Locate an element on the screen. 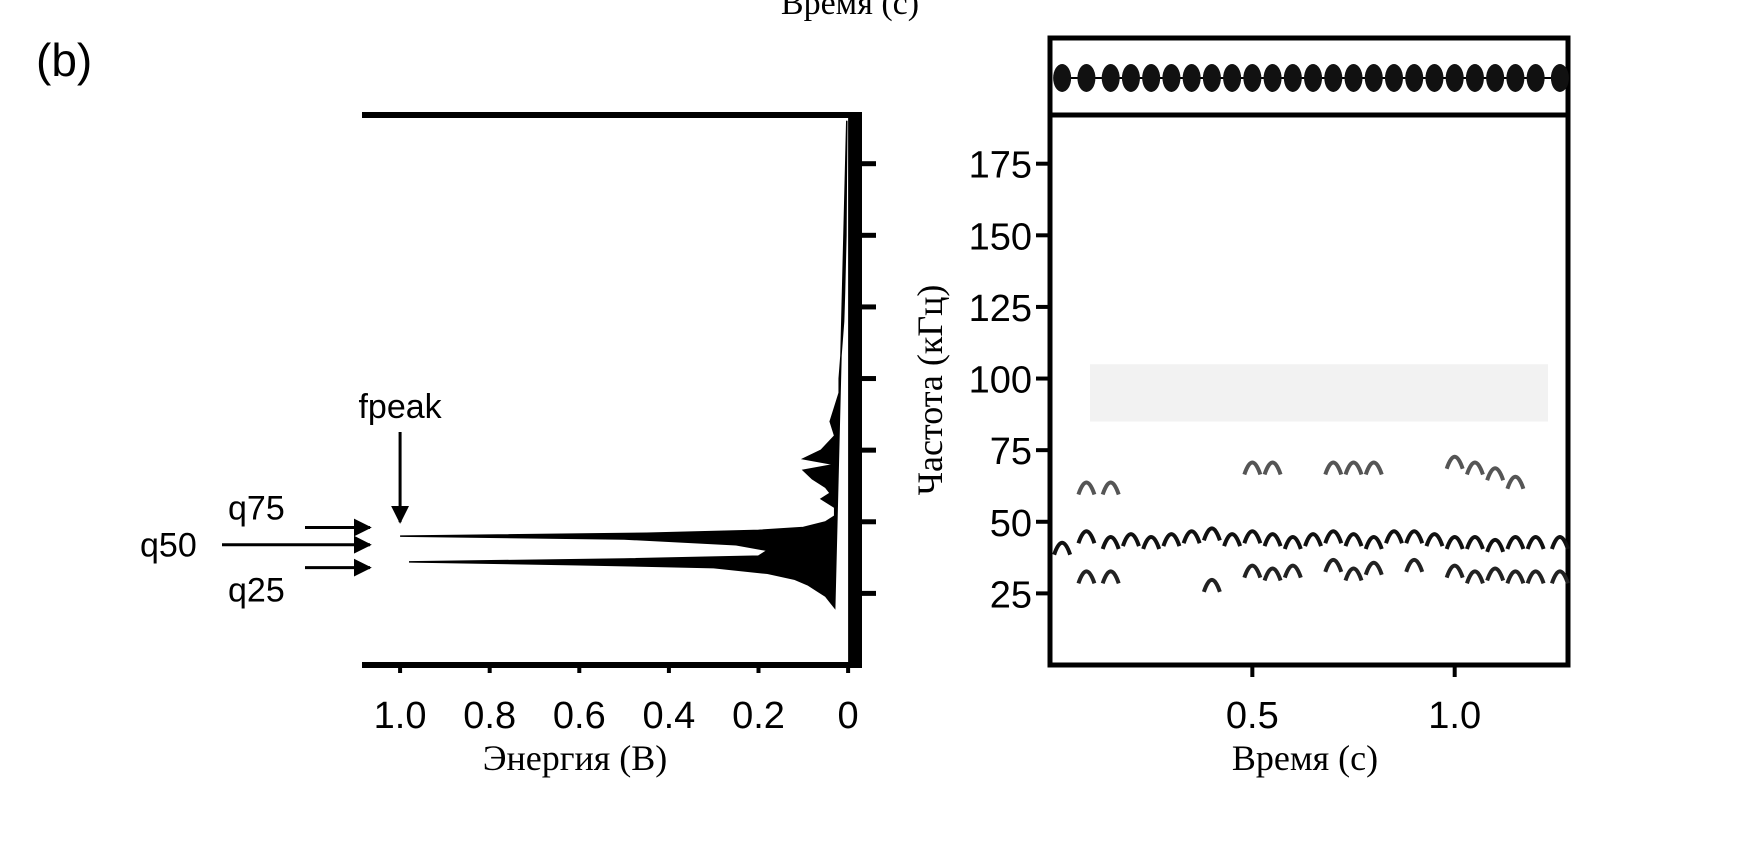  annotation-label: fpeak is located at coordinates (400, 407).